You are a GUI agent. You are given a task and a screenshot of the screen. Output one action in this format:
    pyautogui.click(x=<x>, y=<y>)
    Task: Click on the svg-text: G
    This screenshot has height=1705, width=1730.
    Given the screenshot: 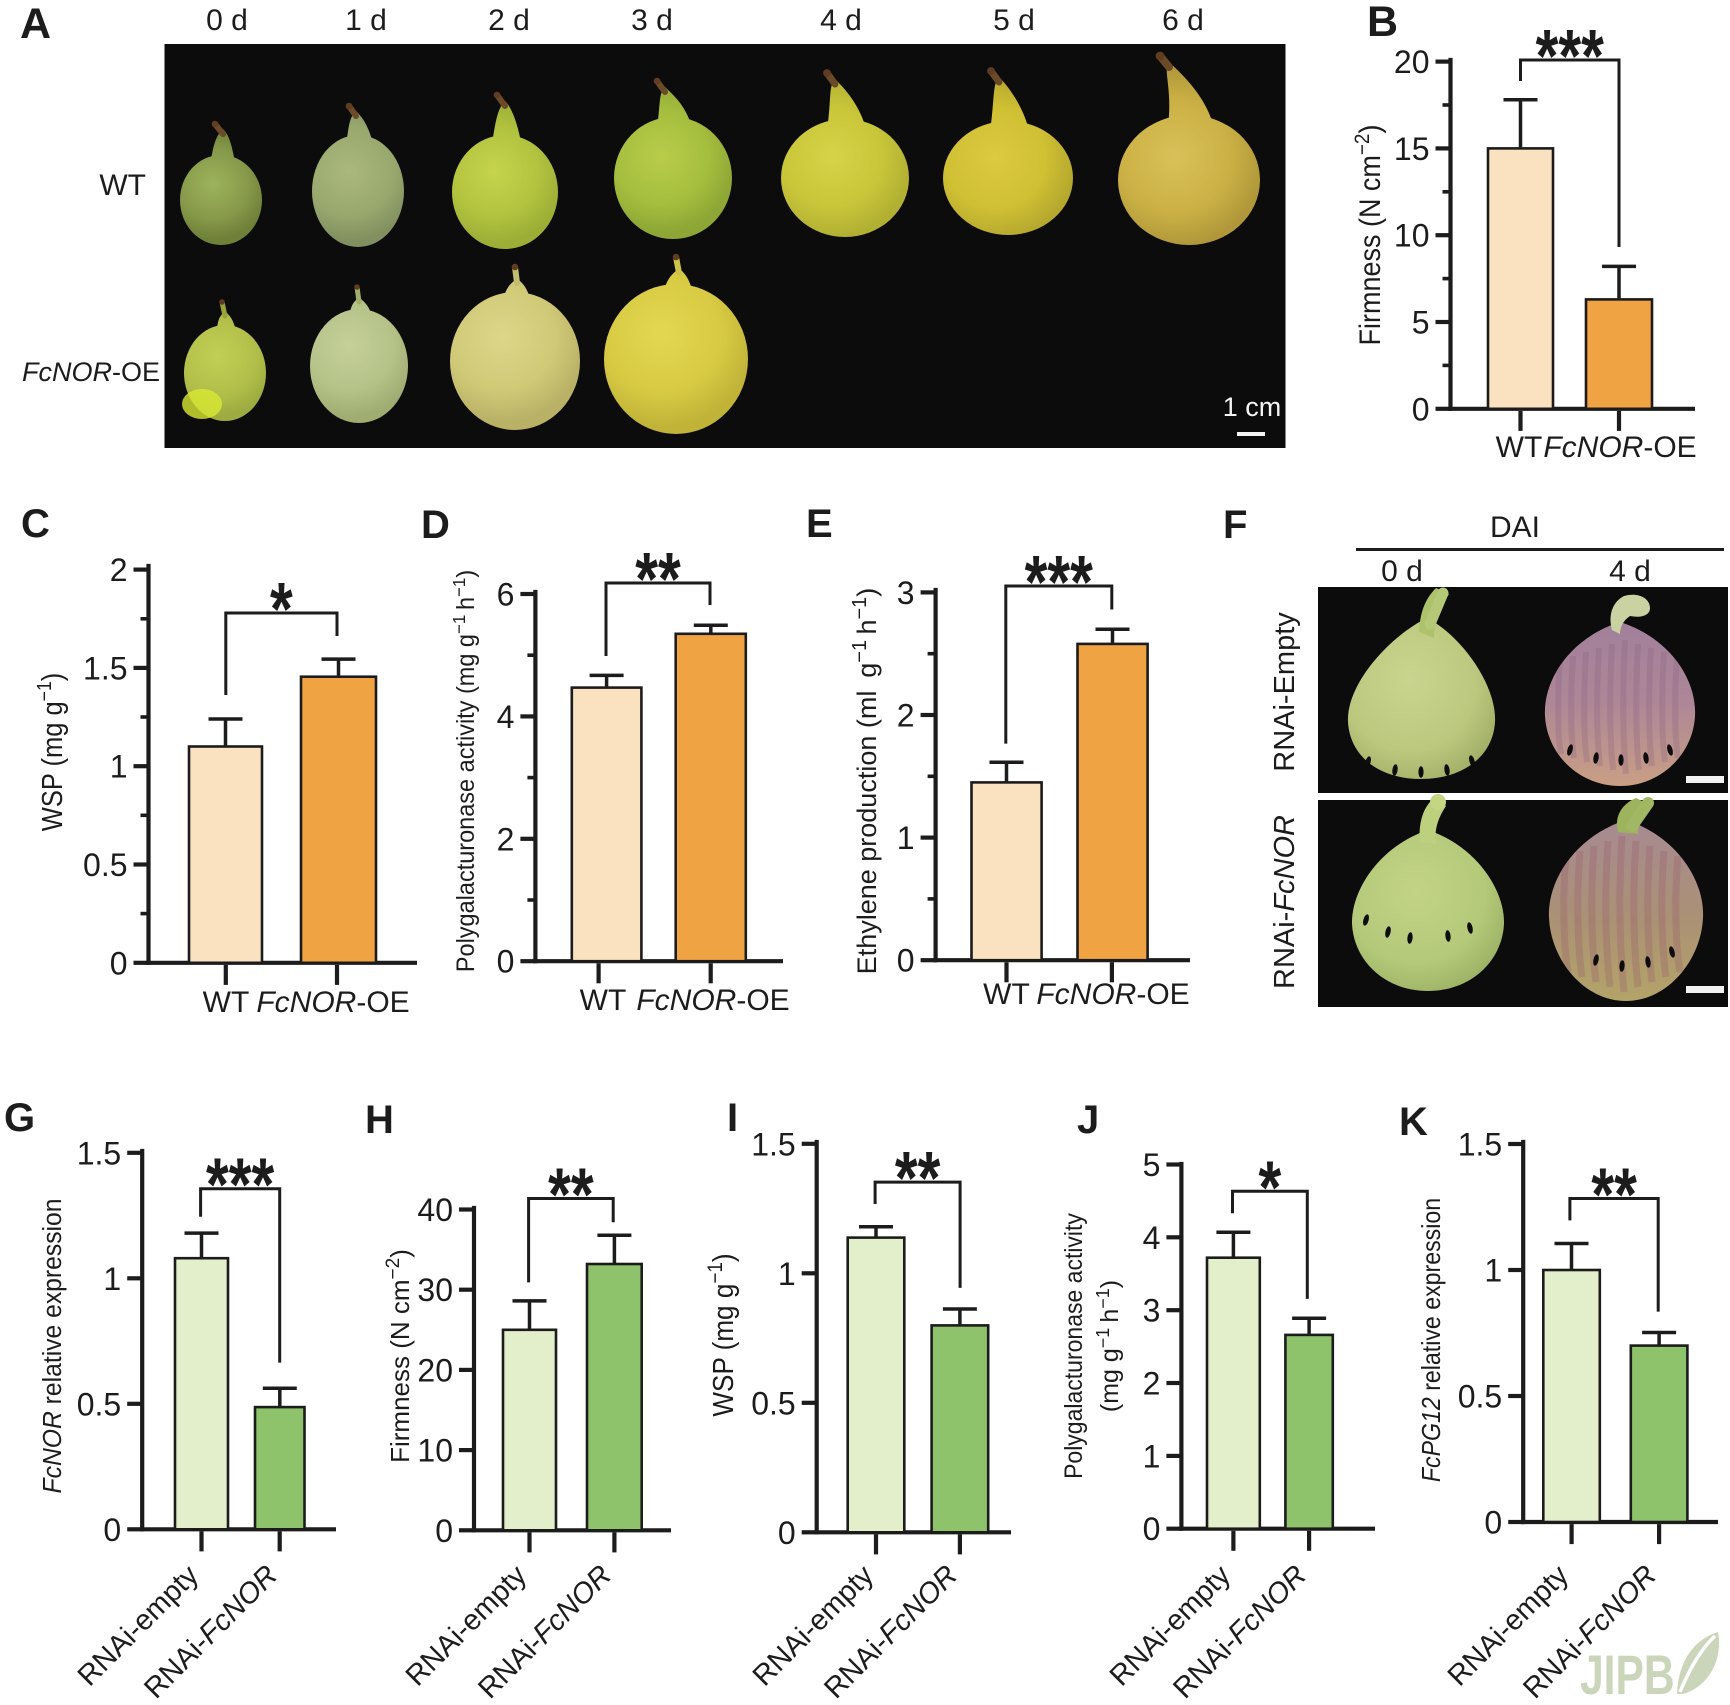 What is the action you would take?
    pyautogui.click(x=19, y=1118)
    